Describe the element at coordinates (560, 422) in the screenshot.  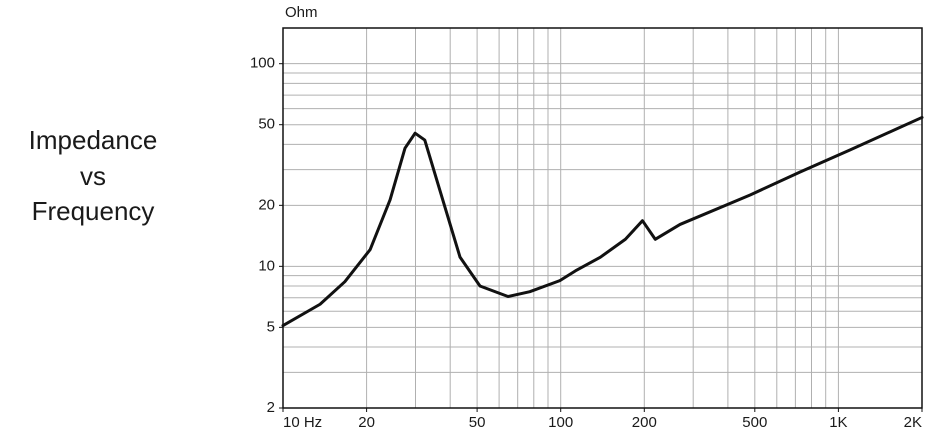
I see `x-tick-label: 100` at that location.